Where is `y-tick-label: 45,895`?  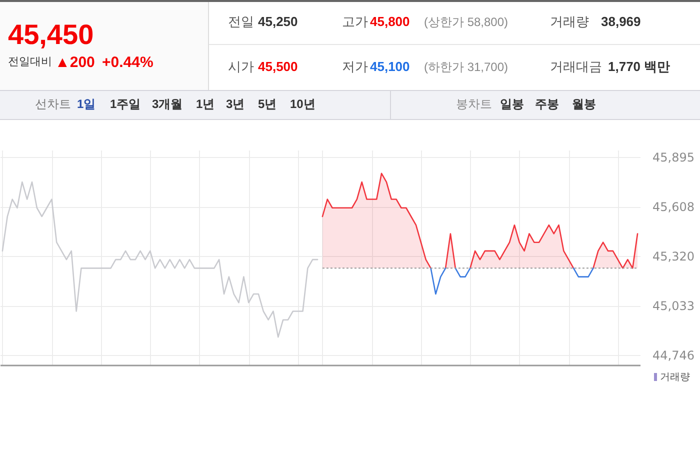
y-tick-label: 45,895 is located at coordinates (673, 157).